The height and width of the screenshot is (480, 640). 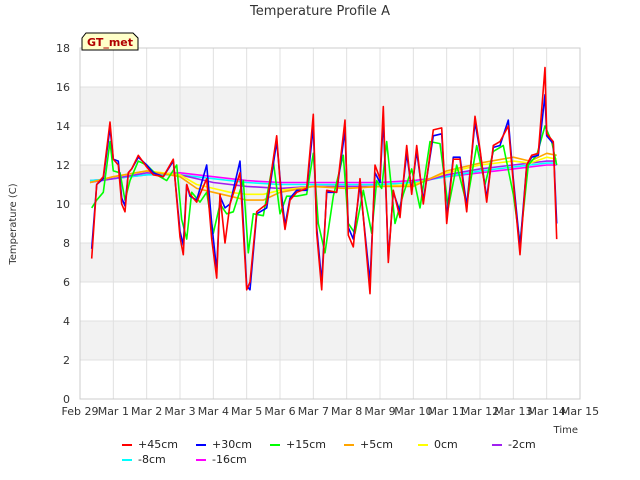 What do you see at coordinates (306, 444) in the screenshot?
I see `legend-label: +15cm` at bounding box center [306, 444].